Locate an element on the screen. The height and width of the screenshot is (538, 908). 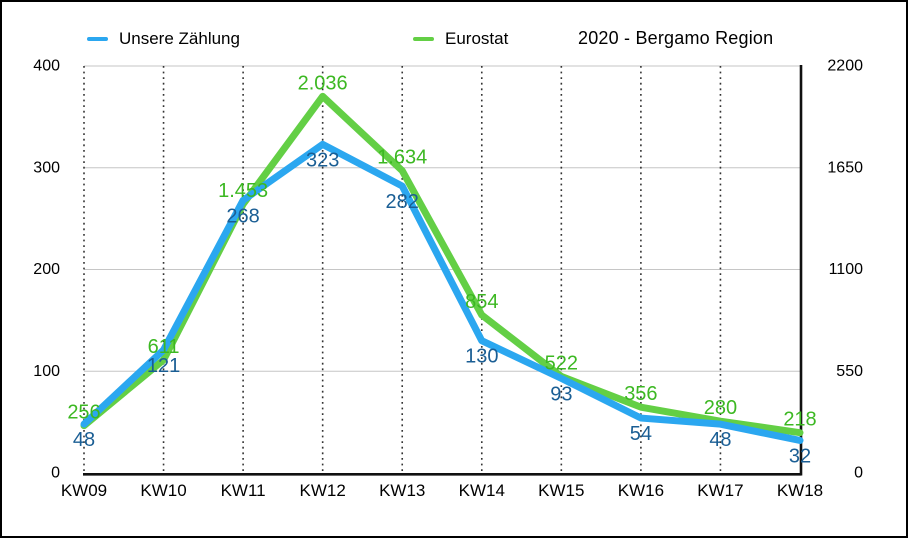
left-axis-tick-label: 0 is located at coordinates (55, 473).